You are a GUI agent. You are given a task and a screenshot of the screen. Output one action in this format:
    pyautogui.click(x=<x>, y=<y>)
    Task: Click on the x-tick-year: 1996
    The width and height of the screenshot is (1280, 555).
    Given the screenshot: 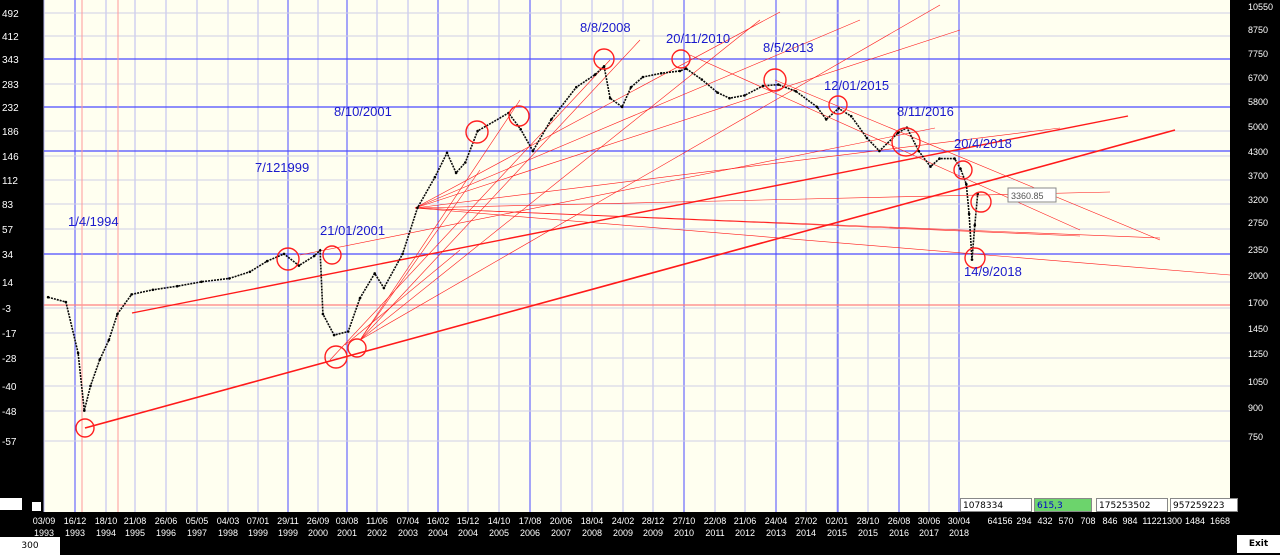 What is the action you would take?
    pyautogui.click(x=166, y=533)
    